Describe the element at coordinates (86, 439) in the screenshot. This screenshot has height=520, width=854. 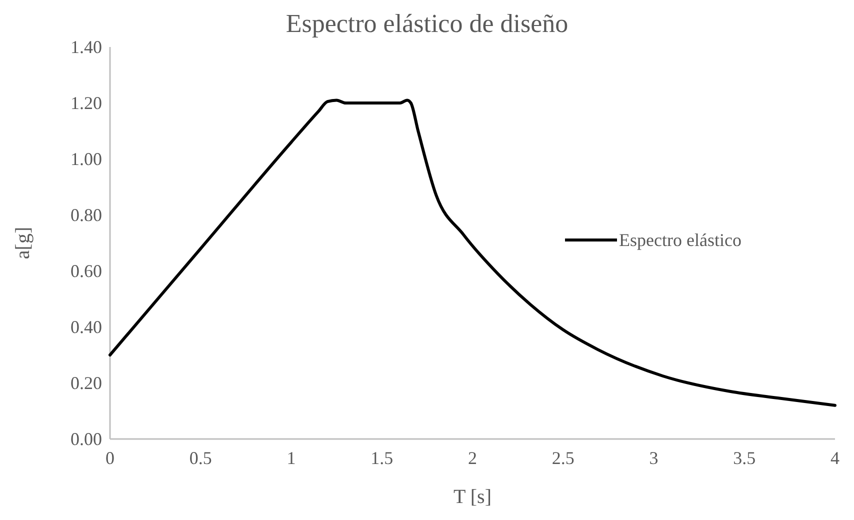
I see `y-tick-label: 0.00` at that location.